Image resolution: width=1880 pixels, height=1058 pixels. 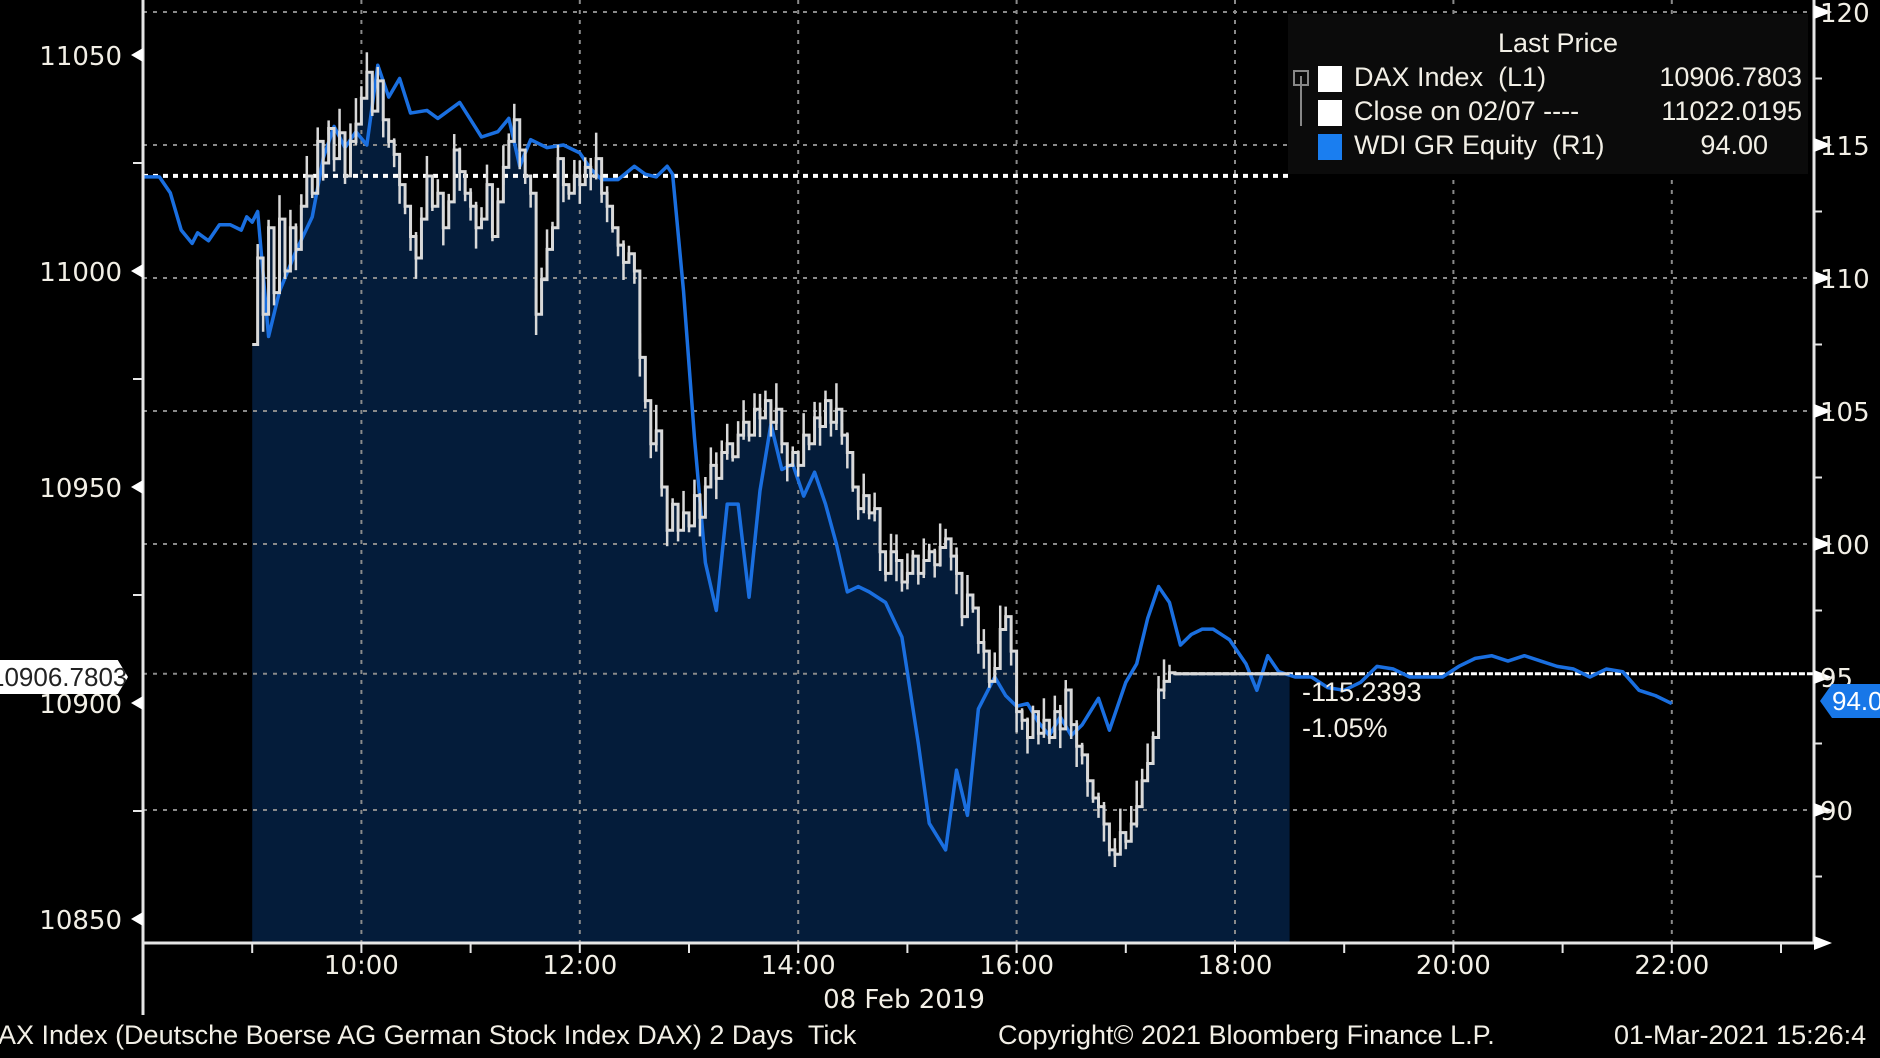 What do you see at coordinates (1453, 966) in the screenshot?
I see `svg-text: 20:00` at bounding box center [1453, 966].